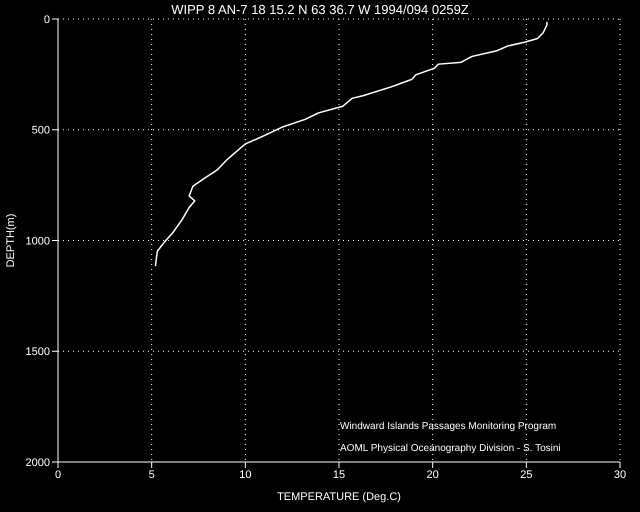 This screenshot has height=512, width=640. What do you see at coordinates (449, 427) in the screenshot?
I see `annotation: Windward Islands Passages Monitoring Program` at bounding box center [449, 427].